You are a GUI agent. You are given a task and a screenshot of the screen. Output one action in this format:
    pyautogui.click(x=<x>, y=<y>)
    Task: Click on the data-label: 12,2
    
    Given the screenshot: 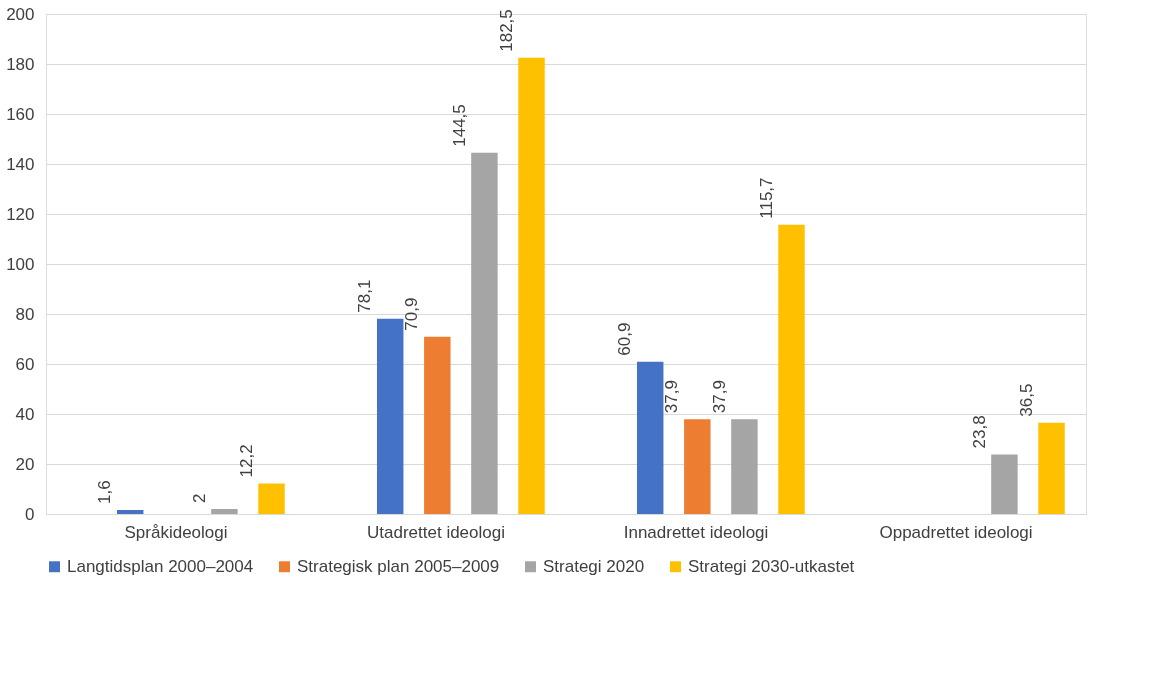 What is the action you would take?
    pyautogui.click(x=246, y=461)
    